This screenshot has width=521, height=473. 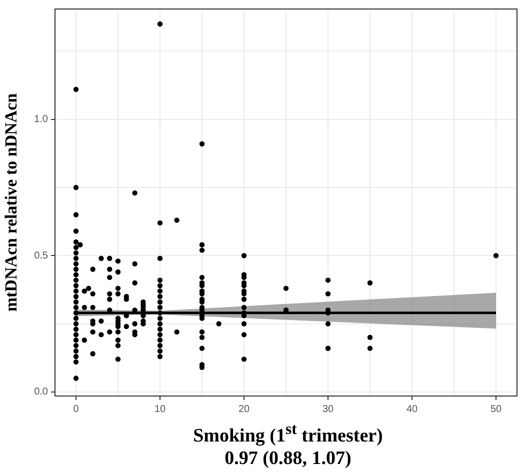 I want to click on x-axis-title: Smoking (1$^{st}$ trimester), so click(x=288, y=434).